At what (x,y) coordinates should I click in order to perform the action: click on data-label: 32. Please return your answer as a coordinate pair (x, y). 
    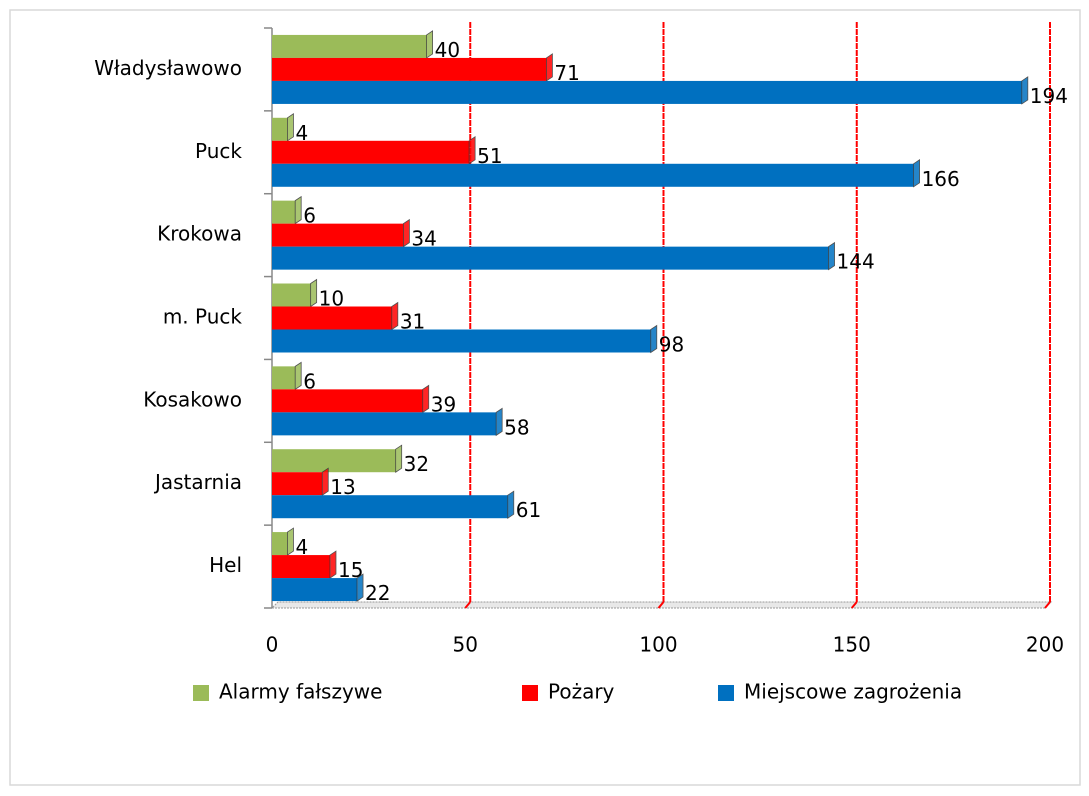
    Looking at the image, I should click on (416, 464).